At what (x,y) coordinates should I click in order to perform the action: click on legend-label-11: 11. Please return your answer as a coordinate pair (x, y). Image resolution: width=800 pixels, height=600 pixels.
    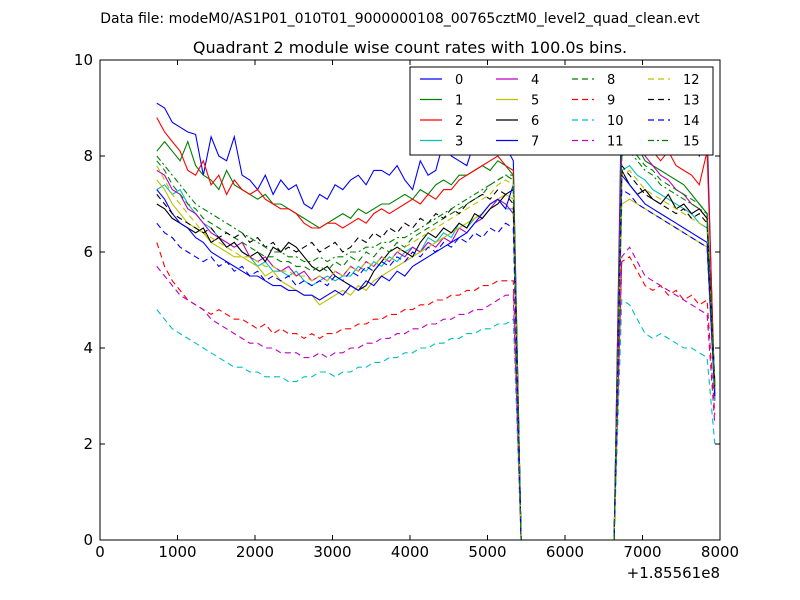
    Looking at the image, I should click on (615, 142).